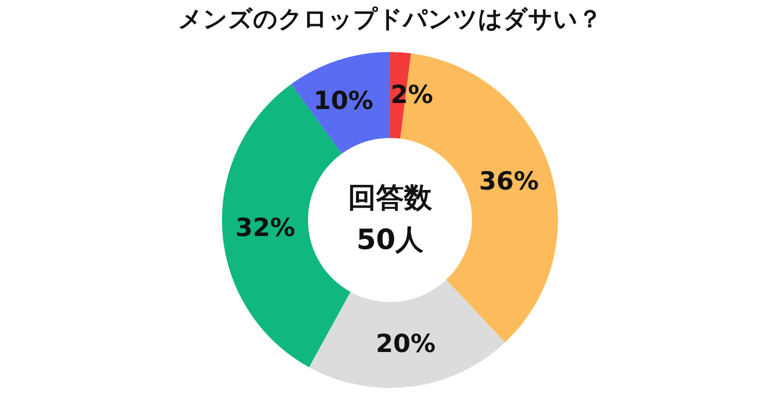 The height and width of the screenshot is (410, 780). Describe the element at coordinates (390, 239) in the screenshot. I see `text: 50人` at that location.